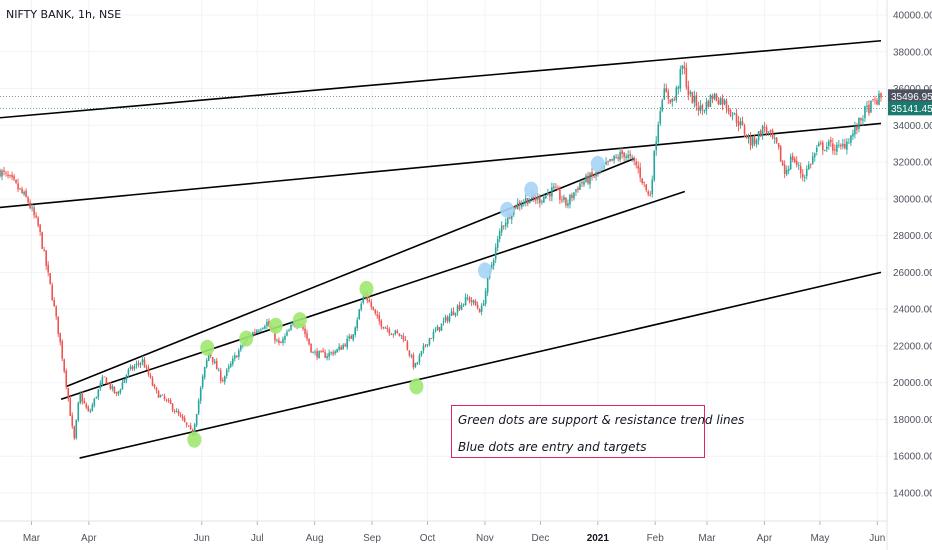  Describe the element at coordinates (707, 538) in the screenshot. I see `x-tick-label: Mar` at that location.